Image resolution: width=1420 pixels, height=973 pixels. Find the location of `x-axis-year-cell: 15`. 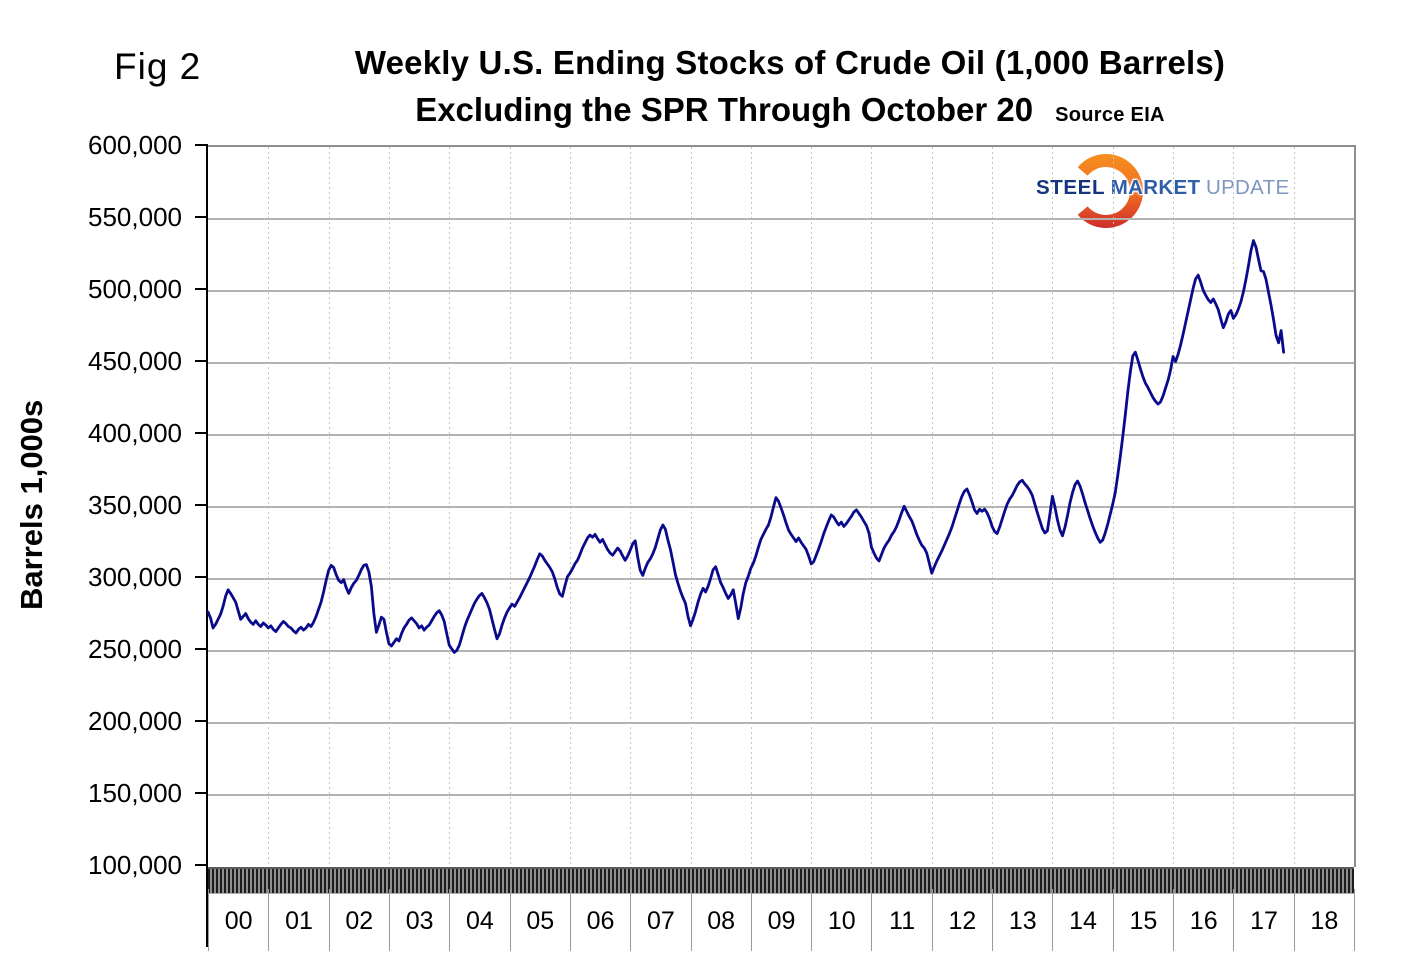

x-axis-year-cell: 15 is located at coordinates (1142, 920).